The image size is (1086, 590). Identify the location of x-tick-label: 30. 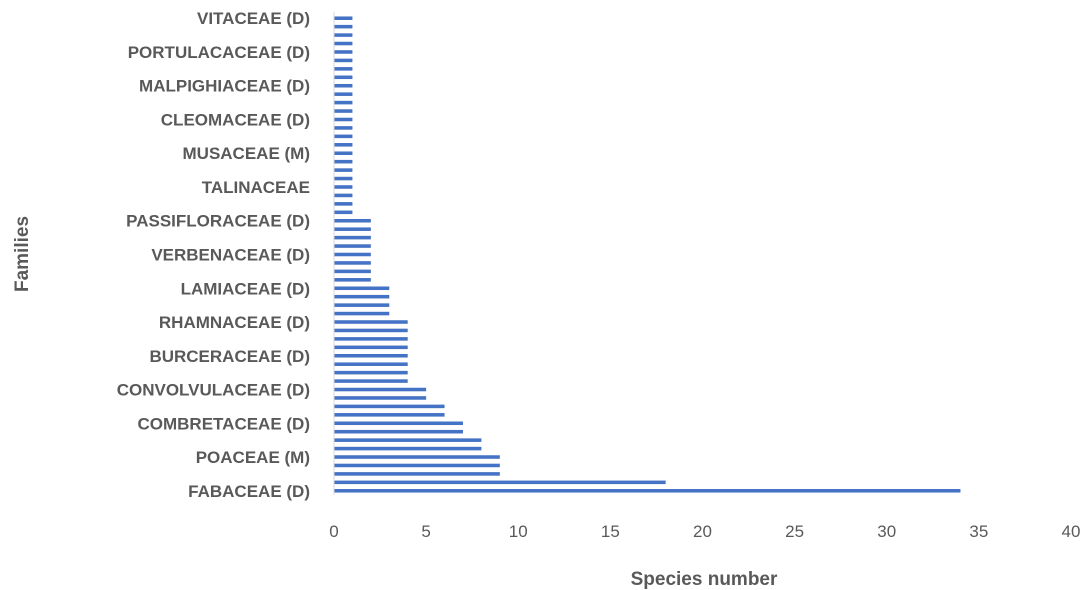
(886, 531).